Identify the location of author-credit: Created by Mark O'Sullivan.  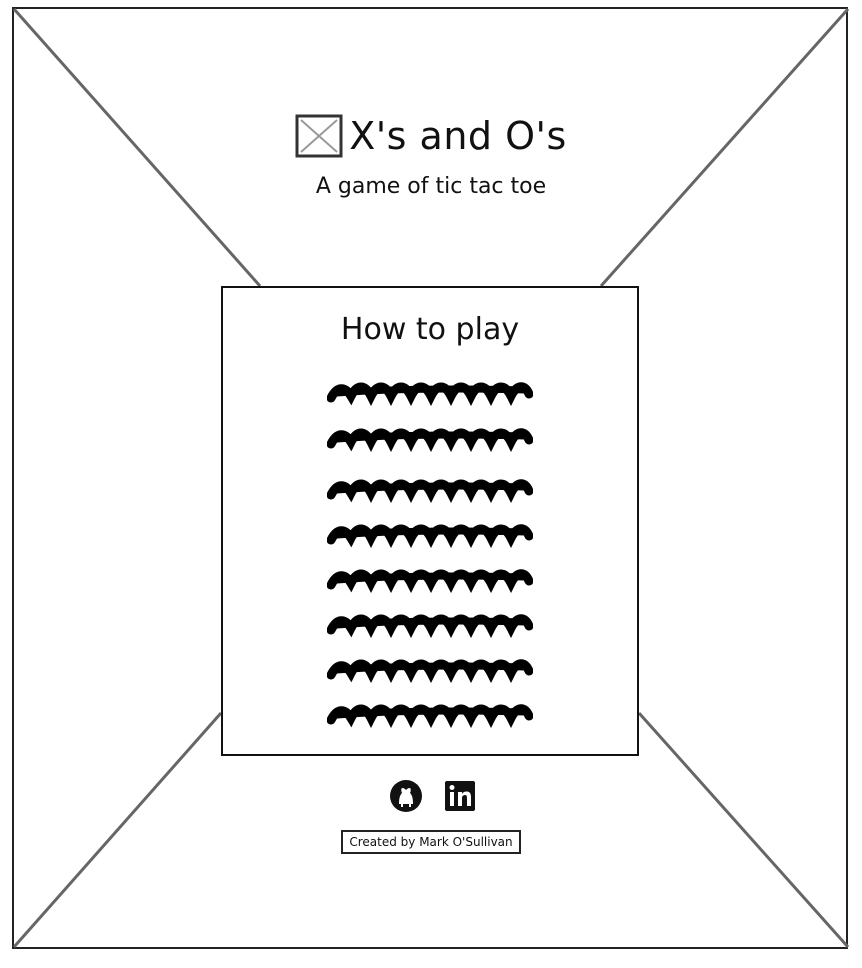
(431, 842).